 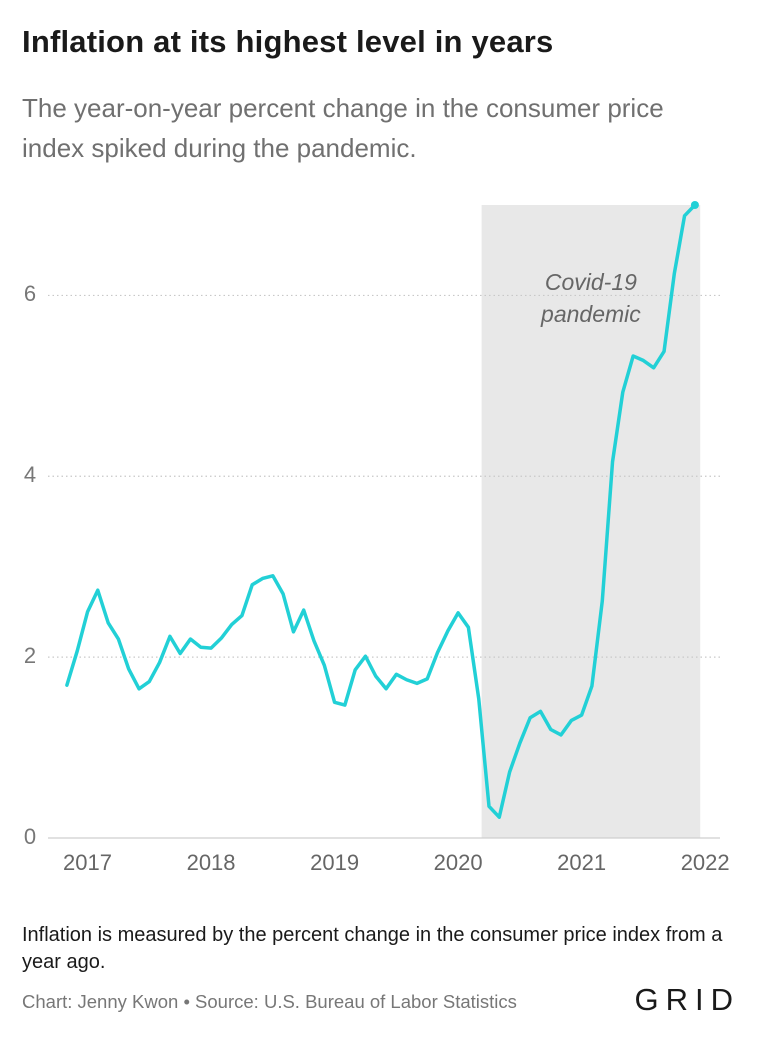 What do you see at coordinates (211, 862) in the screenshot?
I see `x-tick-label: 2018` at bounding box center [211, 862].